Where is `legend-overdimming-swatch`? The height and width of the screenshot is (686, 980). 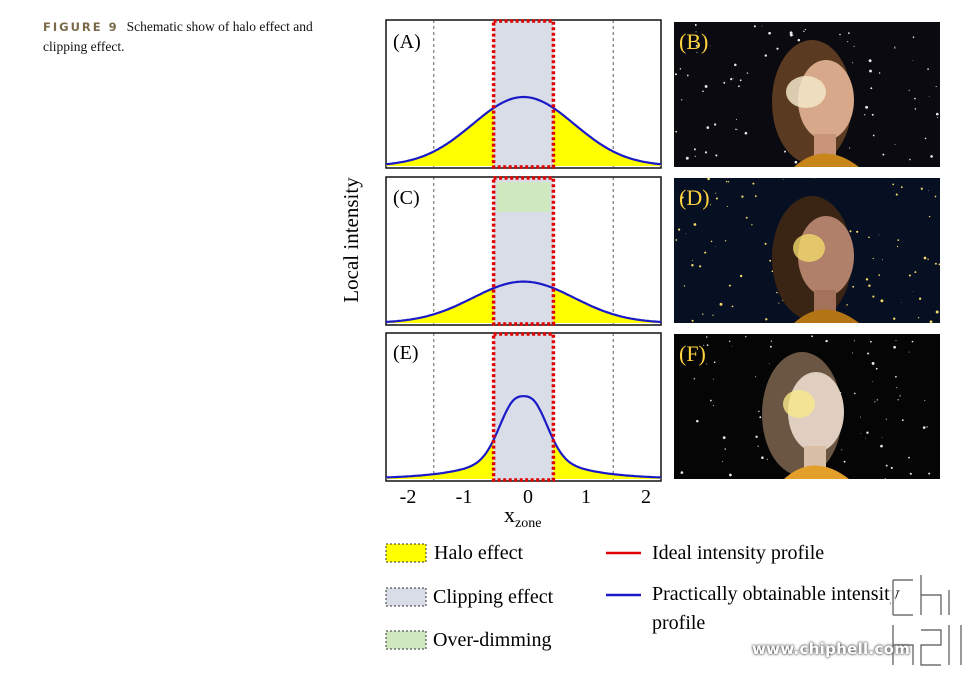 legend-overdimming-swatch is located at coordinates (406, 640).